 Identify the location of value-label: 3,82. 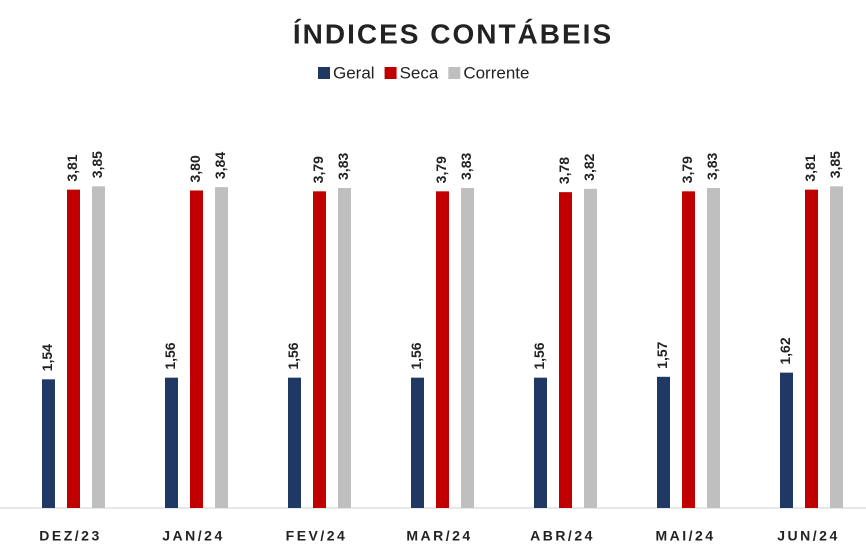
(589, 166).